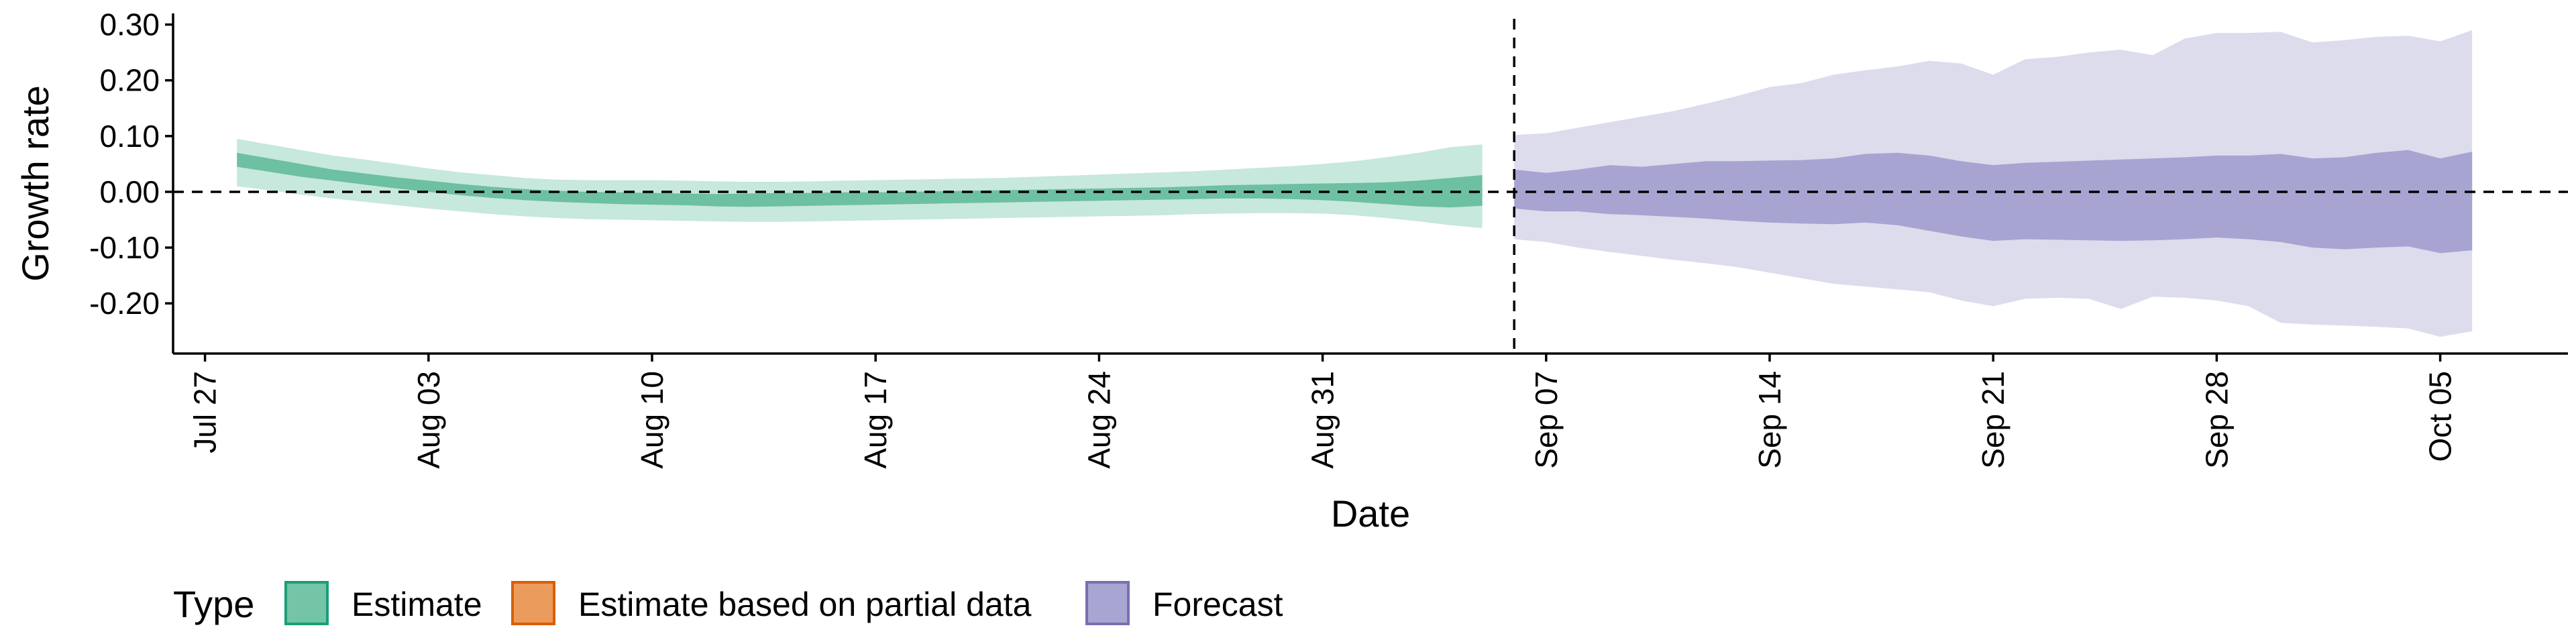  What do you see at coordinates (860, 180) in the screenshot?
I see `estimate-inner-band` at bounding box center [860, 180].